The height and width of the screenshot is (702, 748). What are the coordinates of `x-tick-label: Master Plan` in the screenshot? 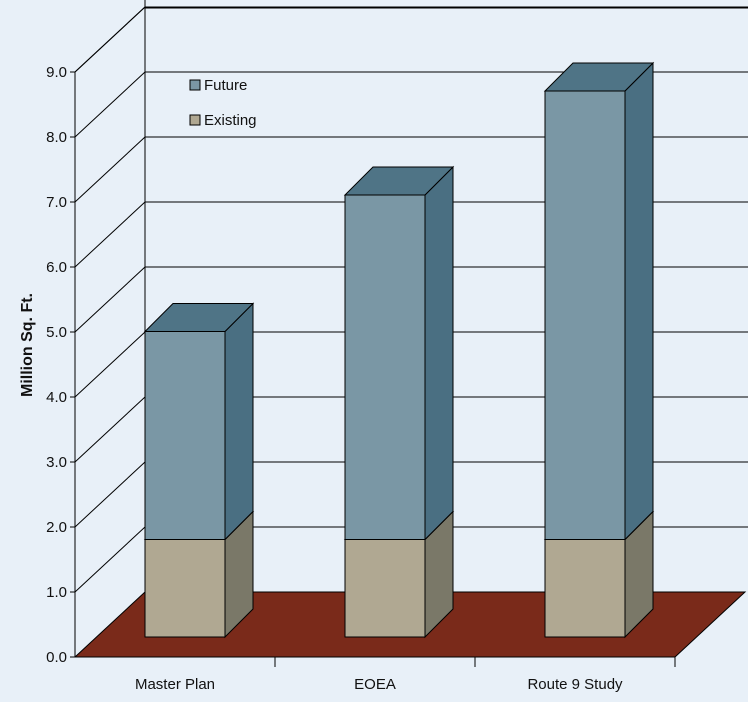 It's located at (175, 684).